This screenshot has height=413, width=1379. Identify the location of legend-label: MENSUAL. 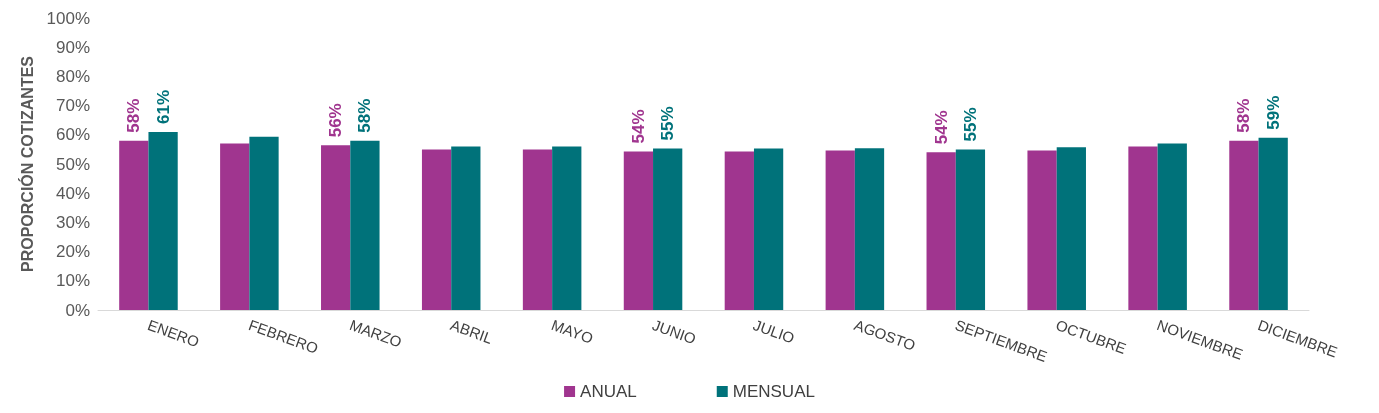
(773, 391).